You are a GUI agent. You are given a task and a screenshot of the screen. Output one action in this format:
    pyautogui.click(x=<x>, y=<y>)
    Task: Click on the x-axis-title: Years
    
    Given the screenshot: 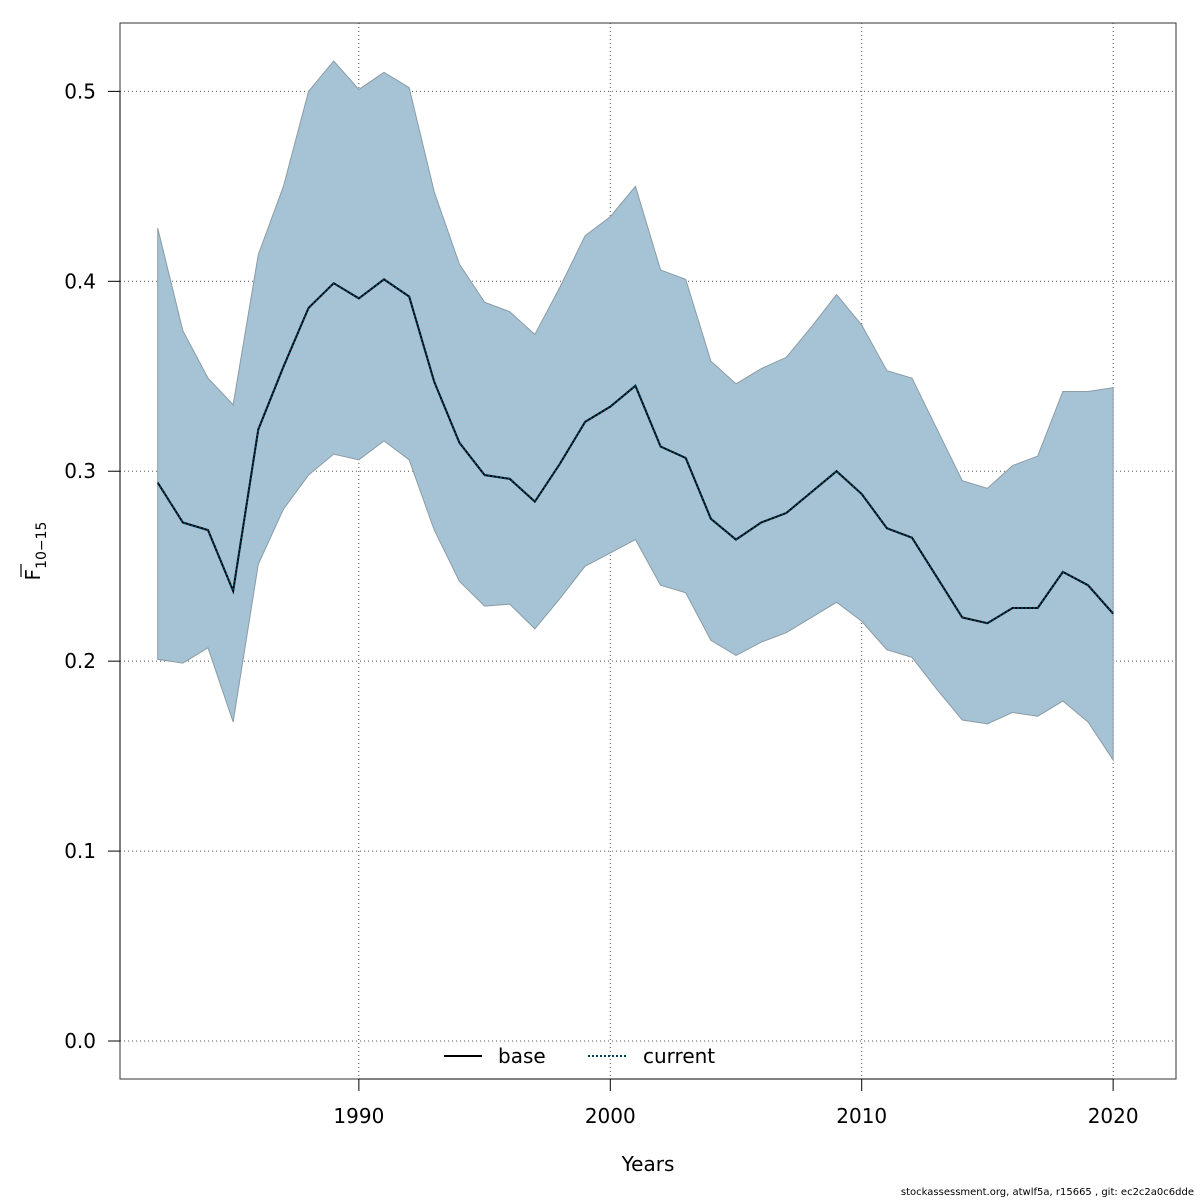 What is the action you would take?
    pyautogui.click(x=648, y=1164)
    